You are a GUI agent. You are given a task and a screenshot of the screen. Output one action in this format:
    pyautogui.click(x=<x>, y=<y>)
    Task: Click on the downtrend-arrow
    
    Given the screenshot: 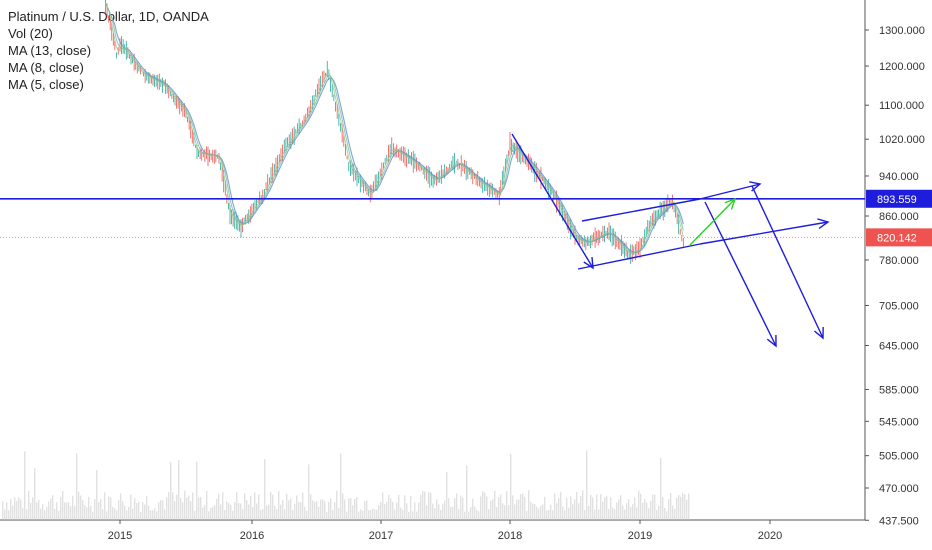 What is the action you would take?
    pyautogui.click(x=552, y=201)
    